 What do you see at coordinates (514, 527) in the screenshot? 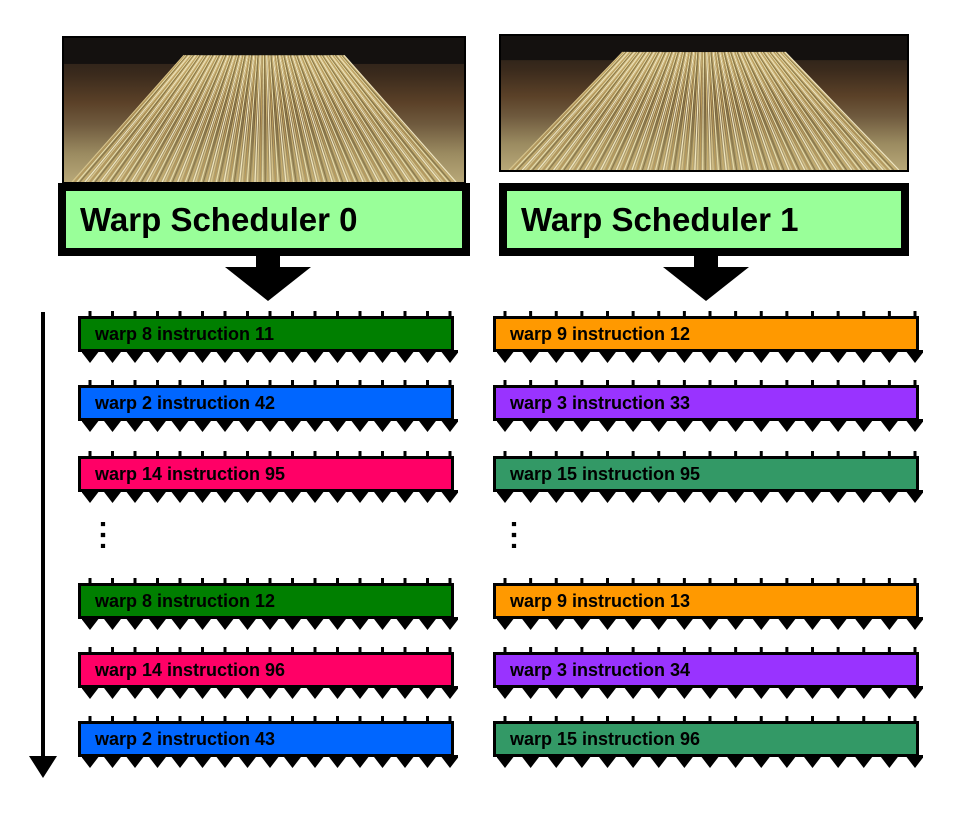
I see `ellipsis-top: :` at bounding box center [514, 527].